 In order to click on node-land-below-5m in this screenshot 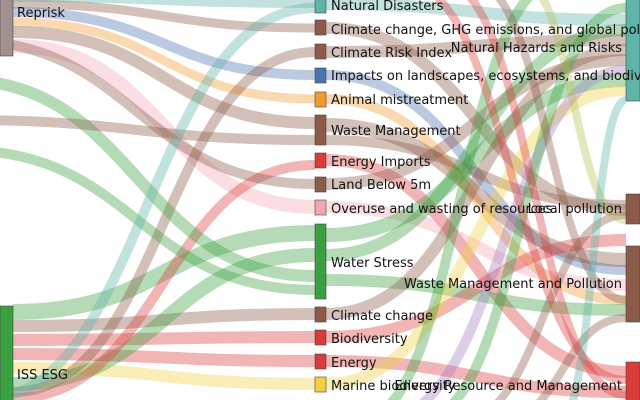, I will do `click(320, 184)`.